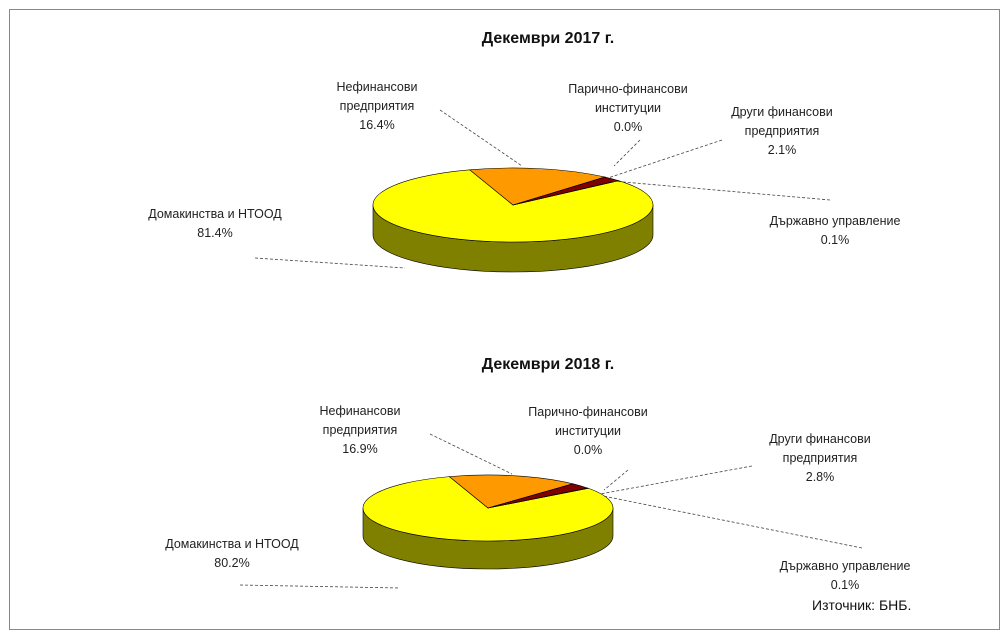  I want to click on chart-title: Декември 2018 г., so click(548, 364).